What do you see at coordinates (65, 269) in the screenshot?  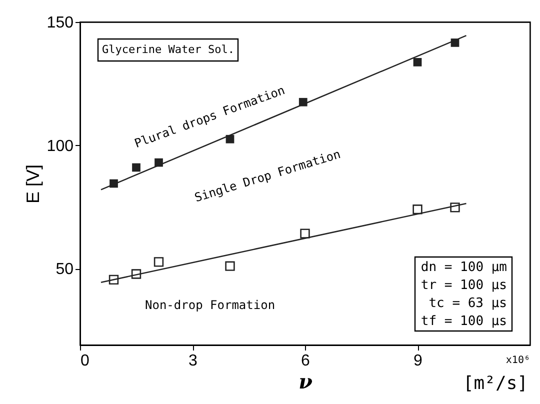 I see `y-tick-label: 50` at bounding box center [65, 269].